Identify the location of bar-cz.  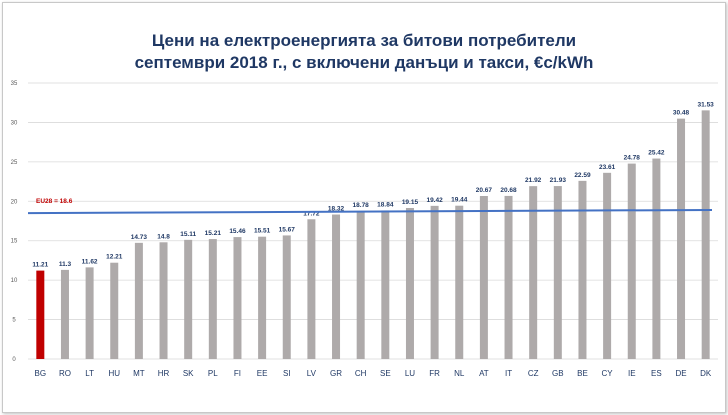
(533, 272).